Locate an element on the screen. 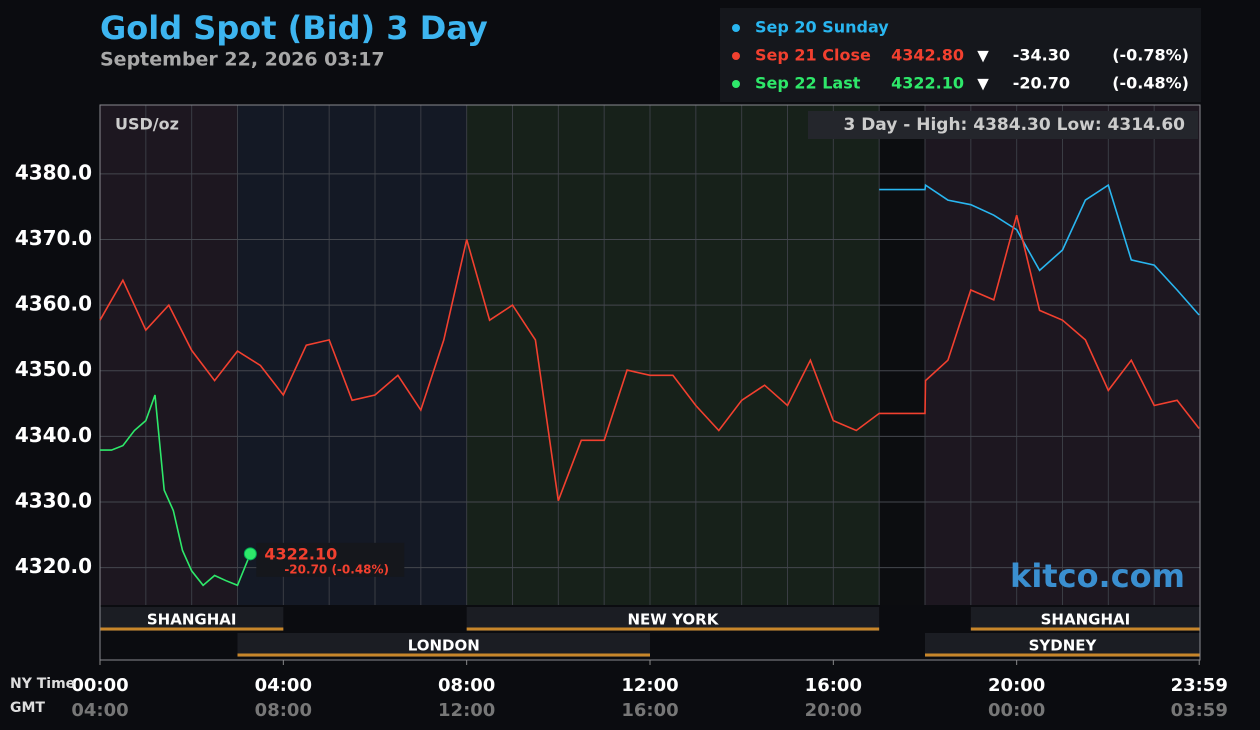 Image resolution: width=1260 pixels, height=730 pixels. watermark: kitco.com is located at coordinates (1097, 576).